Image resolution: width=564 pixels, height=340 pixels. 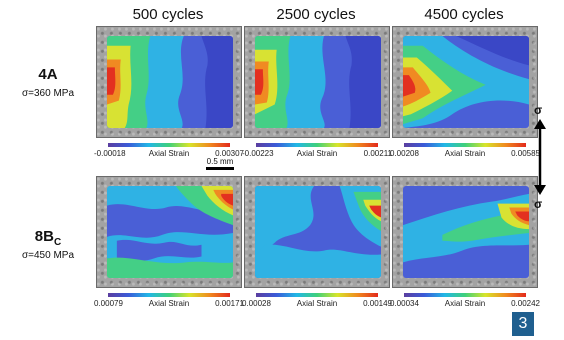 I want to click on colorbar-8bc-4500: 0.00034 Axial Strain 0.00242, so click(x=465, y=304).